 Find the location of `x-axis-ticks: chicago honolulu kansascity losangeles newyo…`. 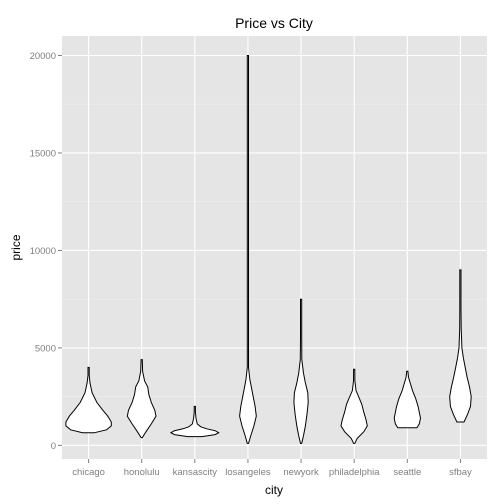

x-axis-ticks: chicago honolulu kansascity losangeles newyo… is located at coordinates (272, 468).